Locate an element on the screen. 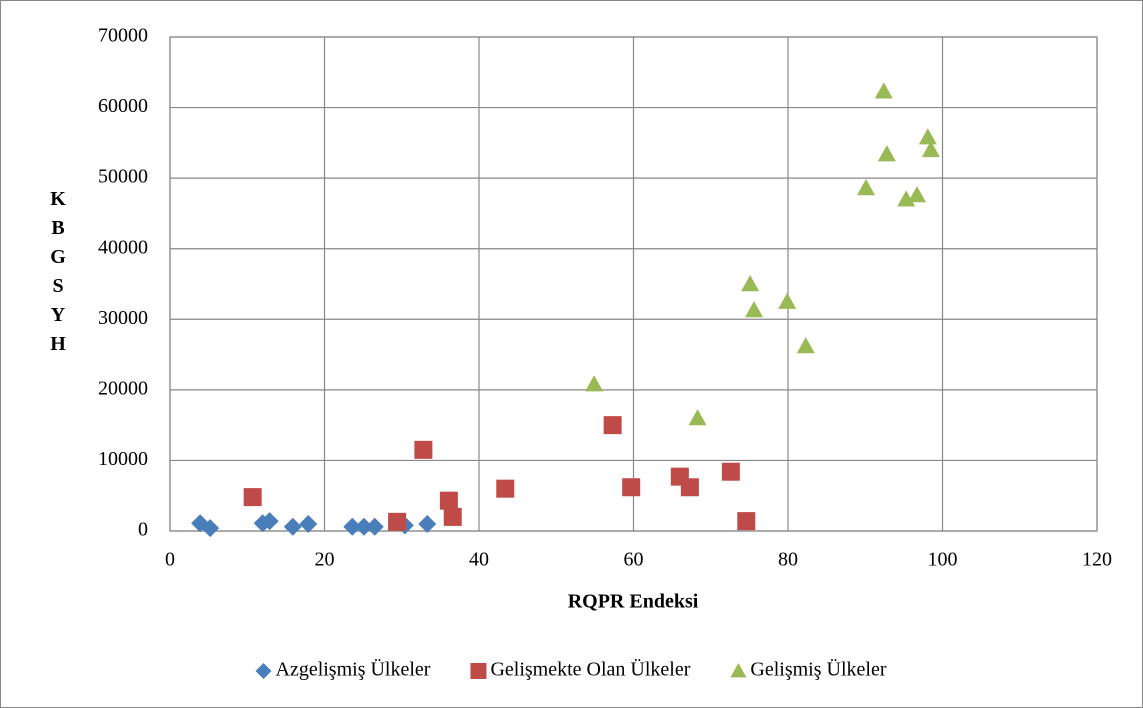 This screenshot has width=1143, height=708. legend-label: Gelişmekte Olan Ülkeler is located at coordinates (590, 669).